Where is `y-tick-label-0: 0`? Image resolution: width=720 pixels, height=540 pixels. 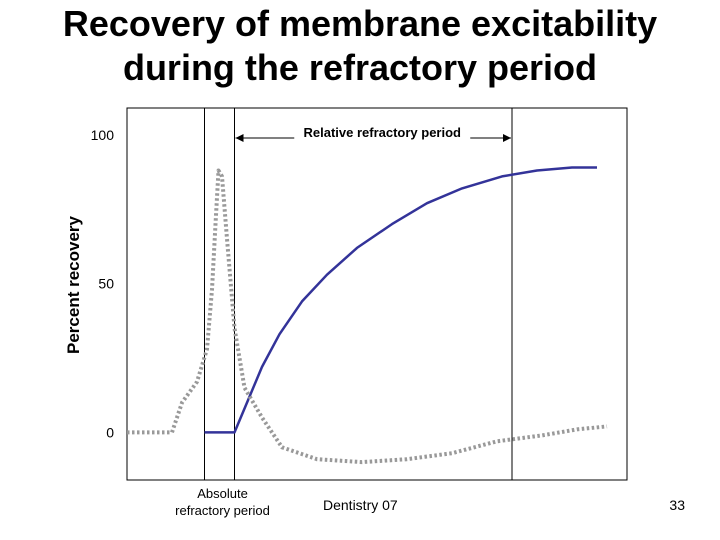 y-tick-label-0: 0 is located at coordinates (110, 432).